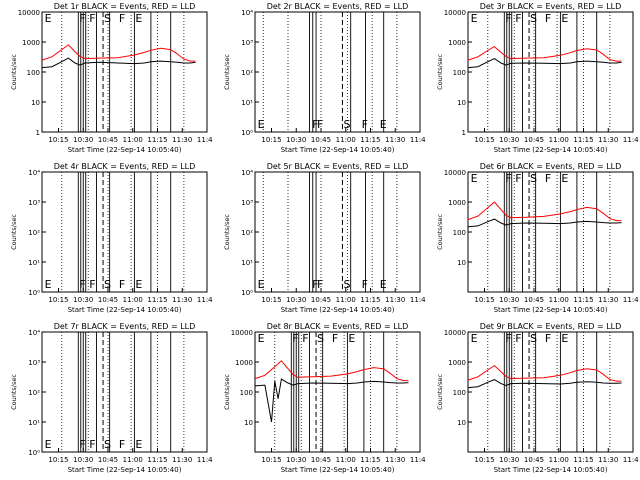 The image size is (640, 480). Describe the element at coordinates (247, 133) in the screenshot. I see `y-tick-label: 10⁰` at that location.